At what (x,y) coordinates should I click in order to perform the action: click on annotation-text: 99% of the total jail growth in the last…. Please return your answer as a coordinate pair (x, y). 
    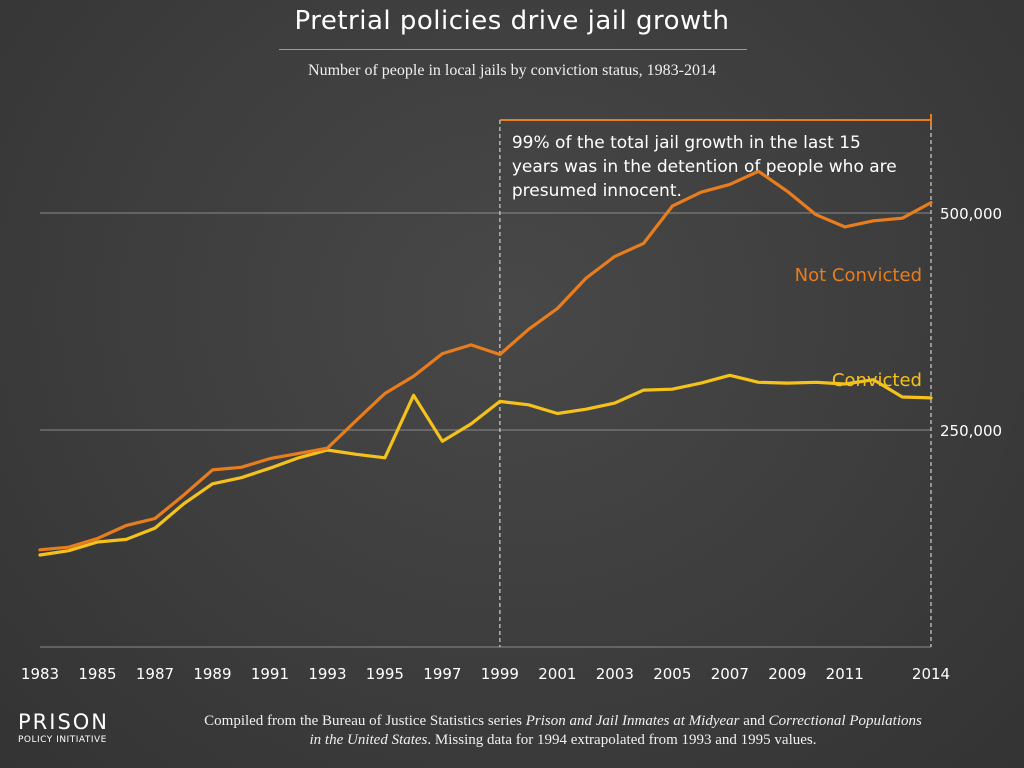
    Looking at the image, I should click on (704, 167).